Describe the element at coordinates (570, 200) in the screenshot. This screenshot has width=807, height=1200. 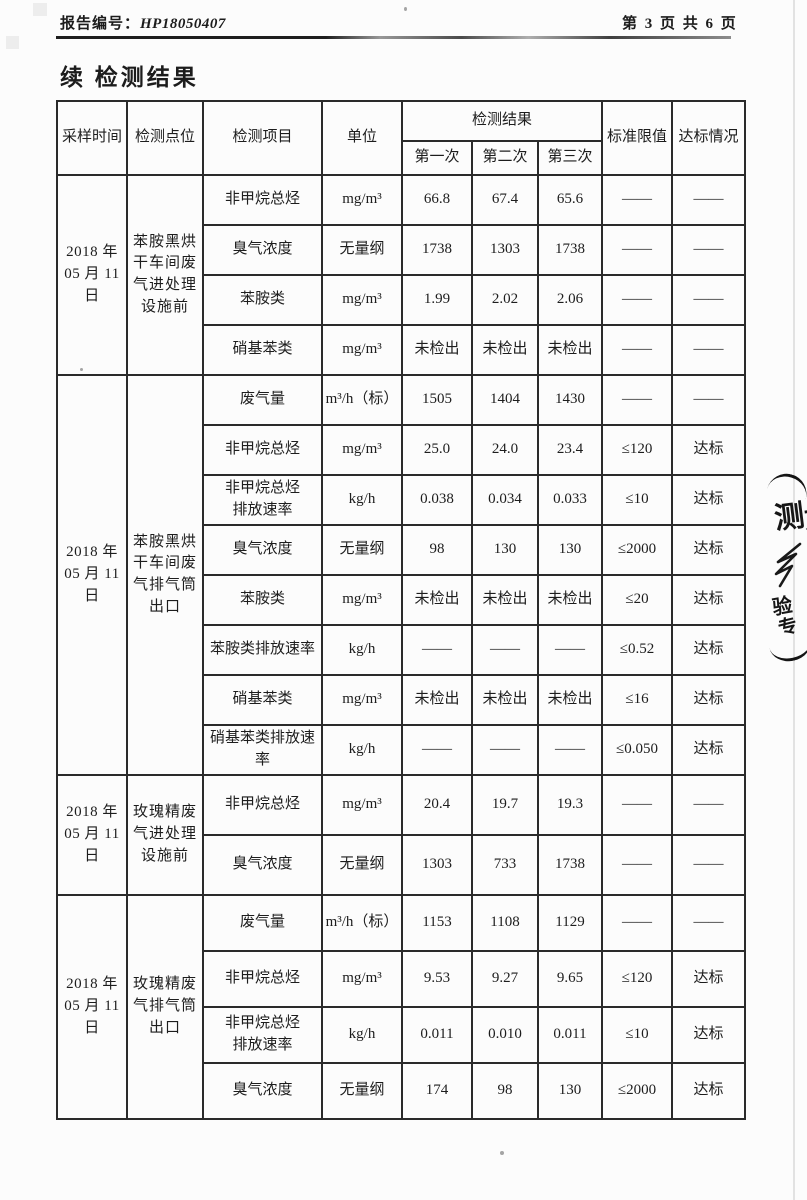
I see `run3-value-cell: 65.6` at that location.